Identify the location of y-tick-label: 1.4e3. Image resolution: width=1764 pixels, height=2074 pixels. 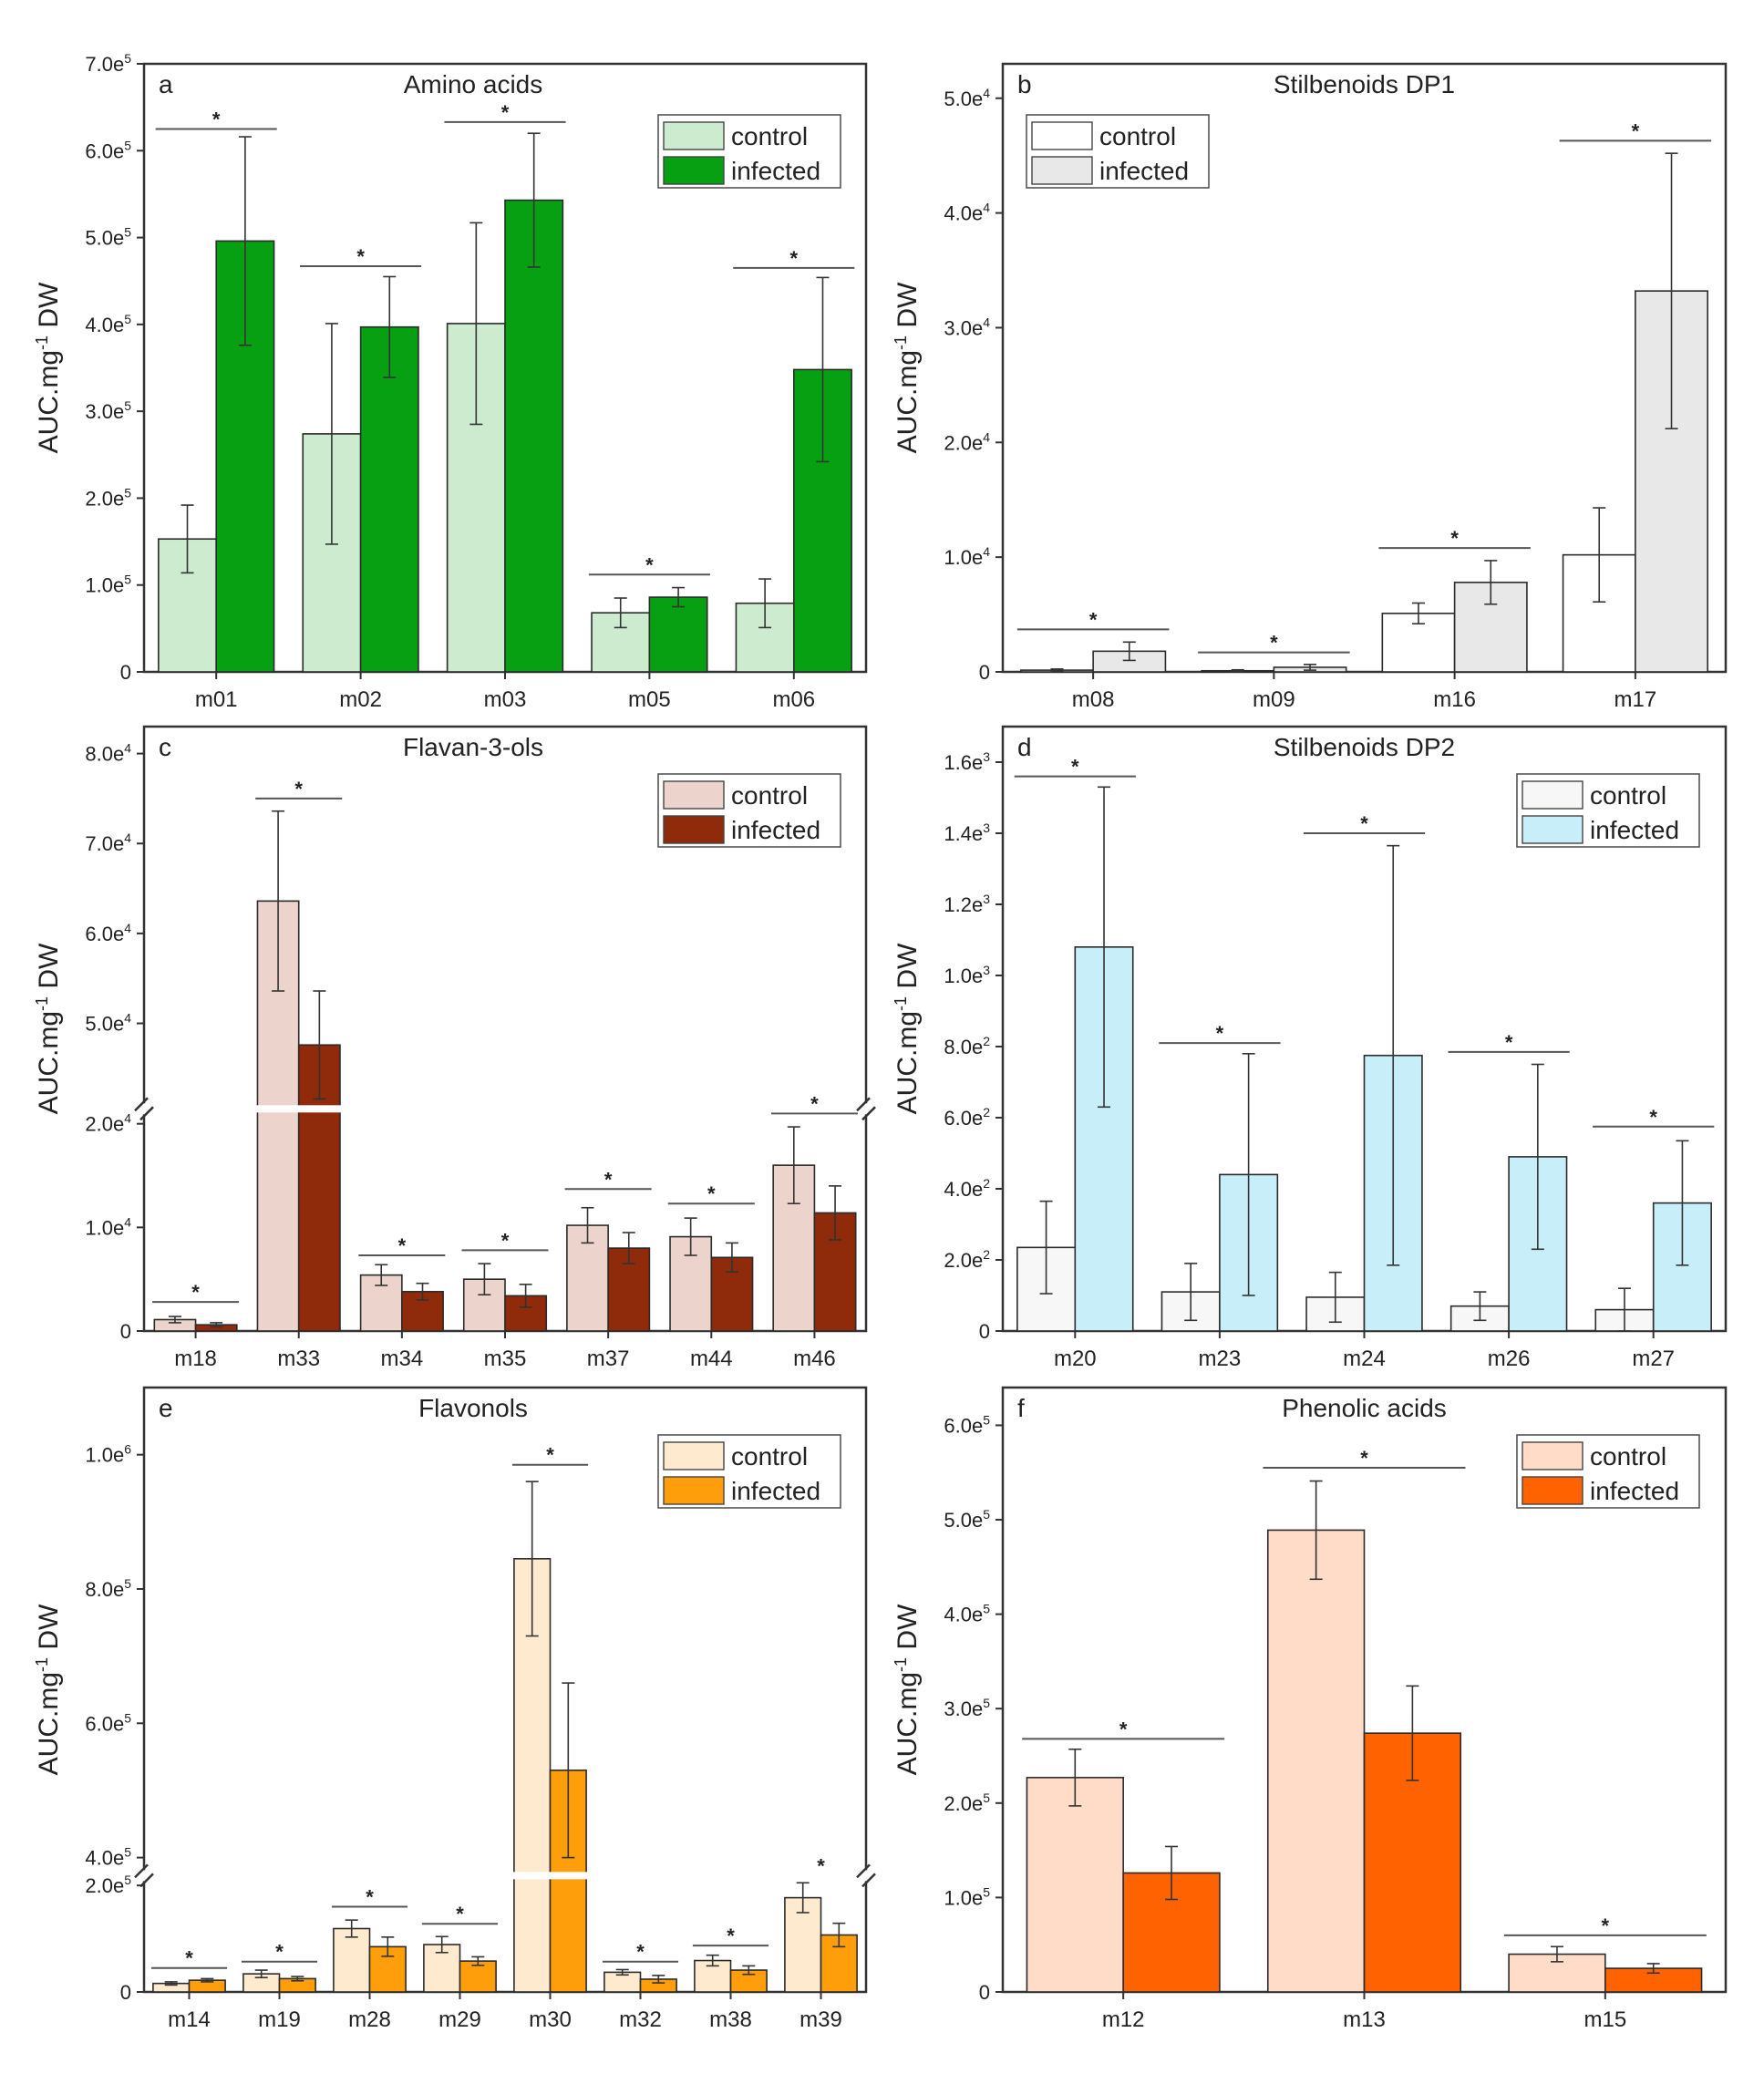
(967, 832).